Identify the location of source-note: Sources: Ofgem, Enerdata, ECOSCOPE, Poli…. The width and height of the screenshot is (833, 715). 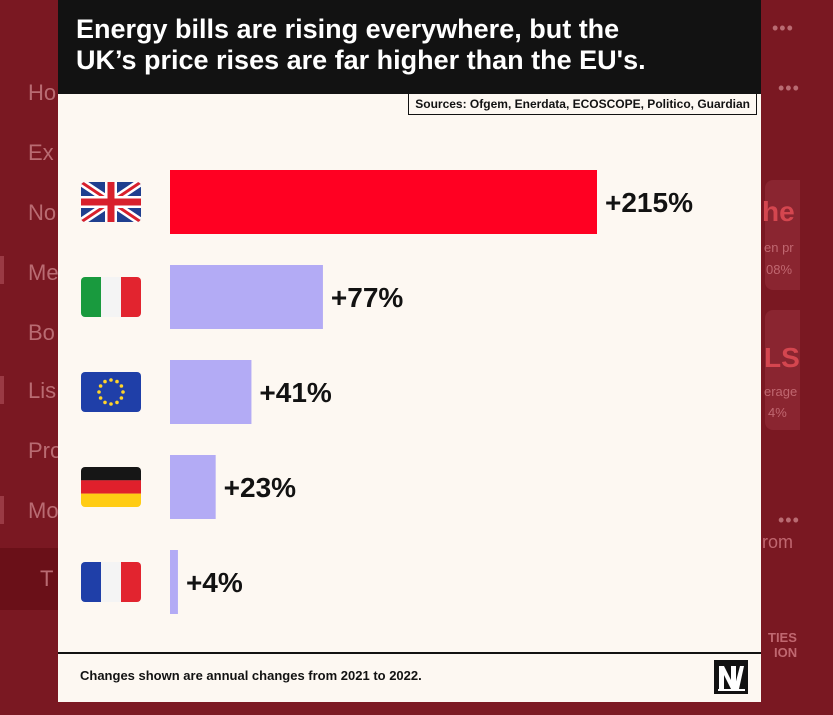
(582, 104).